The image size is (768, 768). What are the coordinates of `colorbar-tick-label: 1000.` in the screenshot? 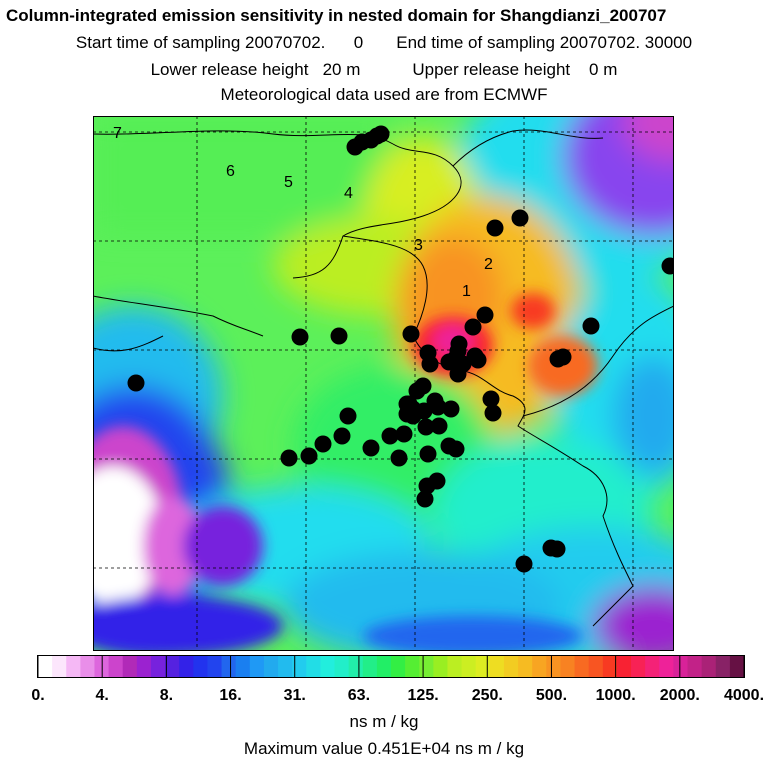 It's located at (616, 695).